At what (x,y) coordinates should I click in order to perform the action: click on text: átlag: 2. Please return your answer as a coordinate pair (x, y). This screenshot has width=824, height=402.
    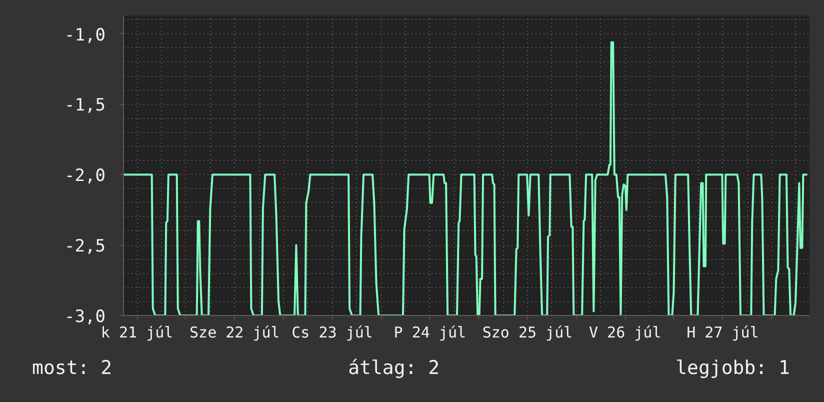
    Looking at the image, I should click on (394, 368).